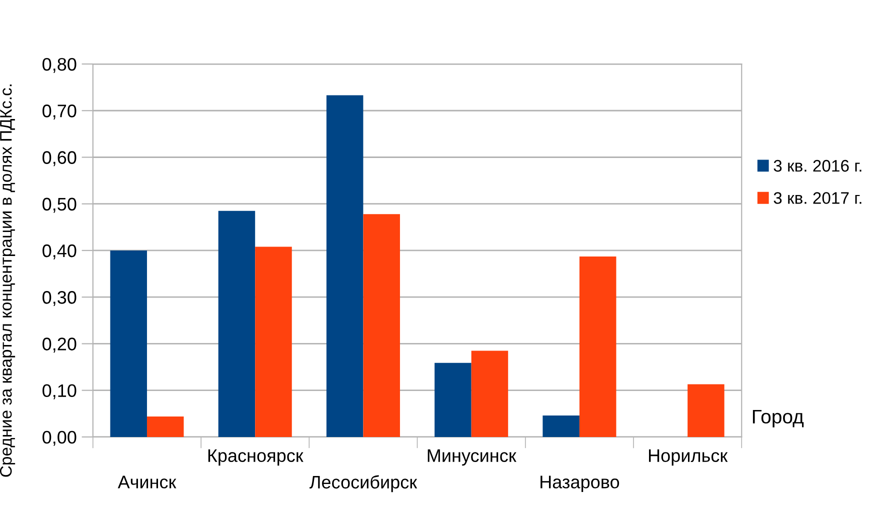  Describe the element at coordinates (8, 280) in the screenshot. I see `y-axis-title: Средние за квартал концентрации в долях ПДКс.с.` at that location.